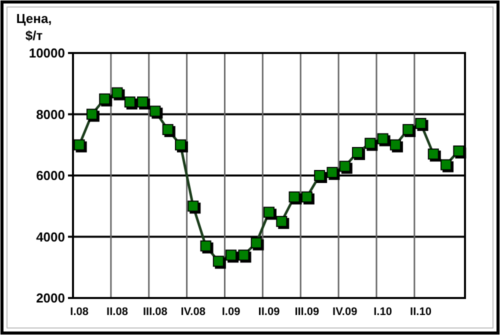  I want to click on y-tick-label: 2000, so click(50, 298).